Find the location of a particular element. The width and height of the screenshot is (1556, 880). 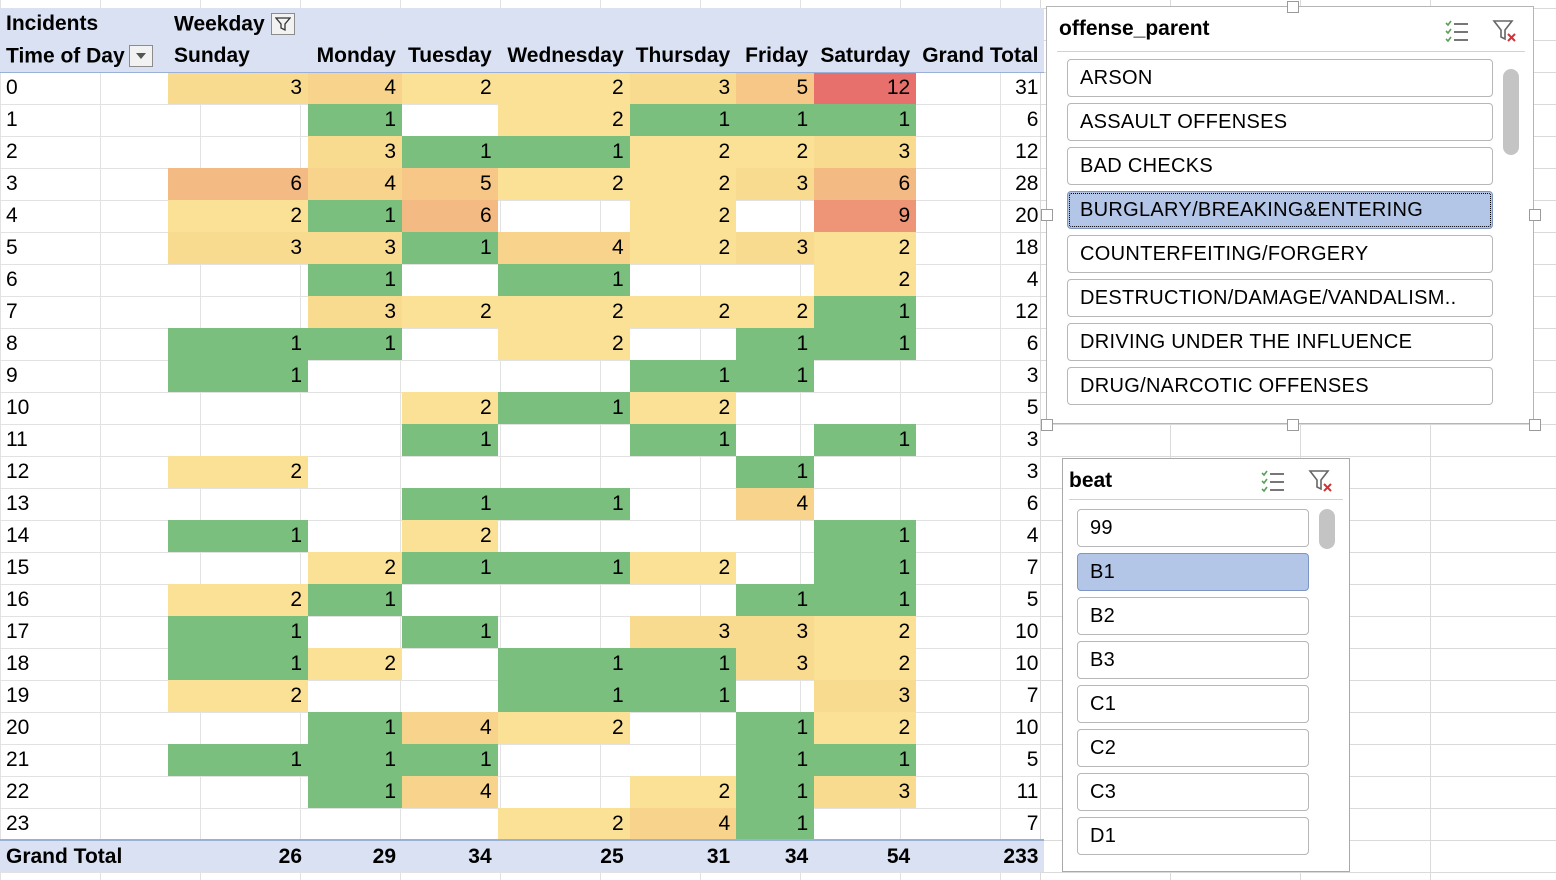

row-label: 14 is located at coordinates (18, 535).